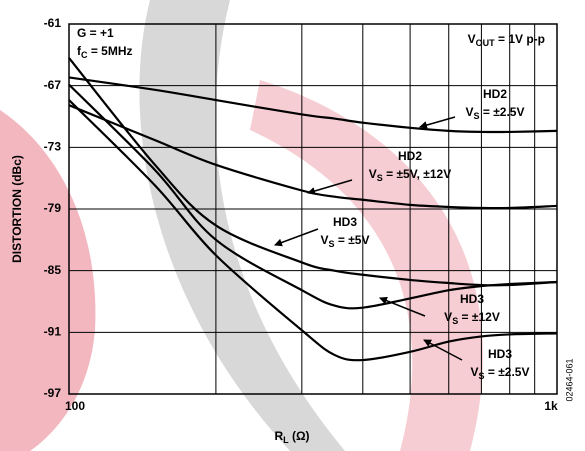 The width and height of the screenshot is (585, 451). What do you see at coordinates (278, 436) in the screenshot?
I see `x-axis-title-part: R` at bounding box center [278, 436].